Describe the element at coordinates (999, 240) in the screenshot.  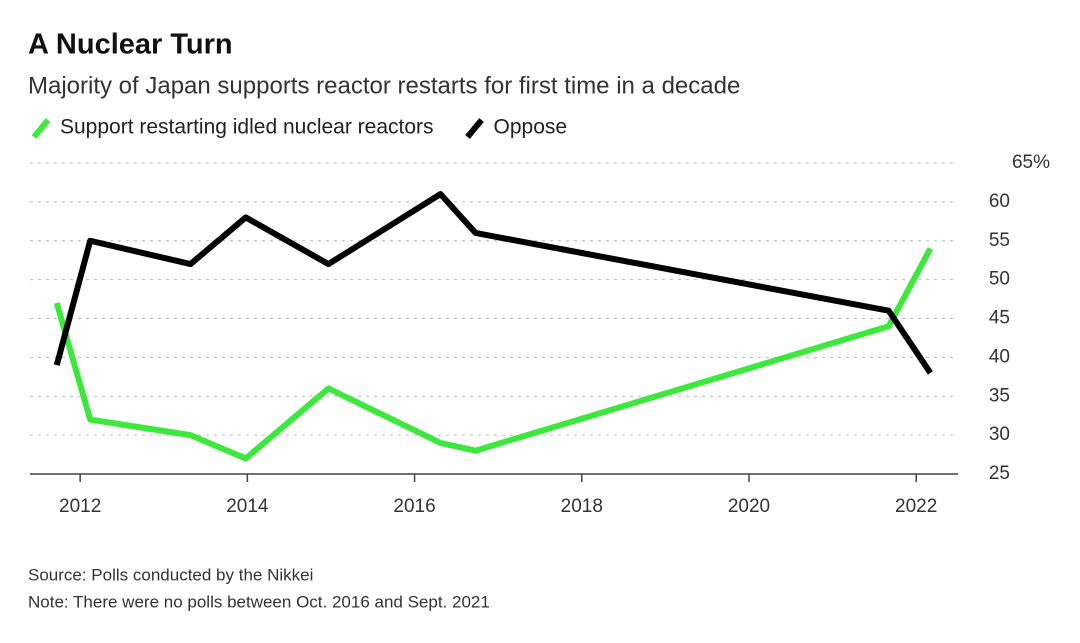
I see `y-tick-label: 55` at that location.